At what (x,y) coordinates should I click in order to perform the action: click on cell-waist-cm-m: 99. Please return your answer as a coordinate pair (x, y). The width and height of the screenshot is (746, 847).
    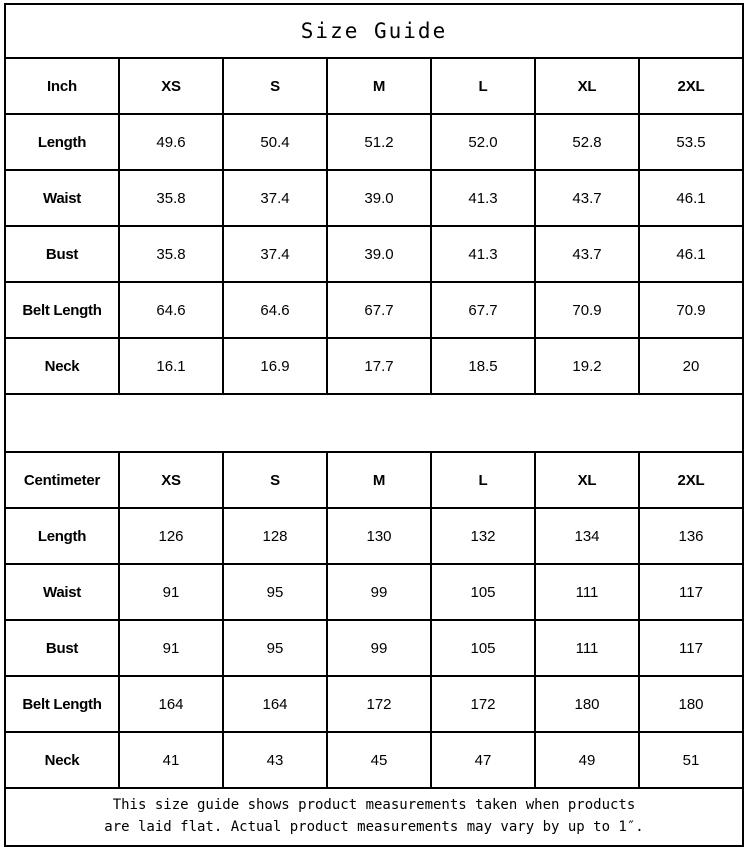
    Looking at the image, I should click on (379, 592).